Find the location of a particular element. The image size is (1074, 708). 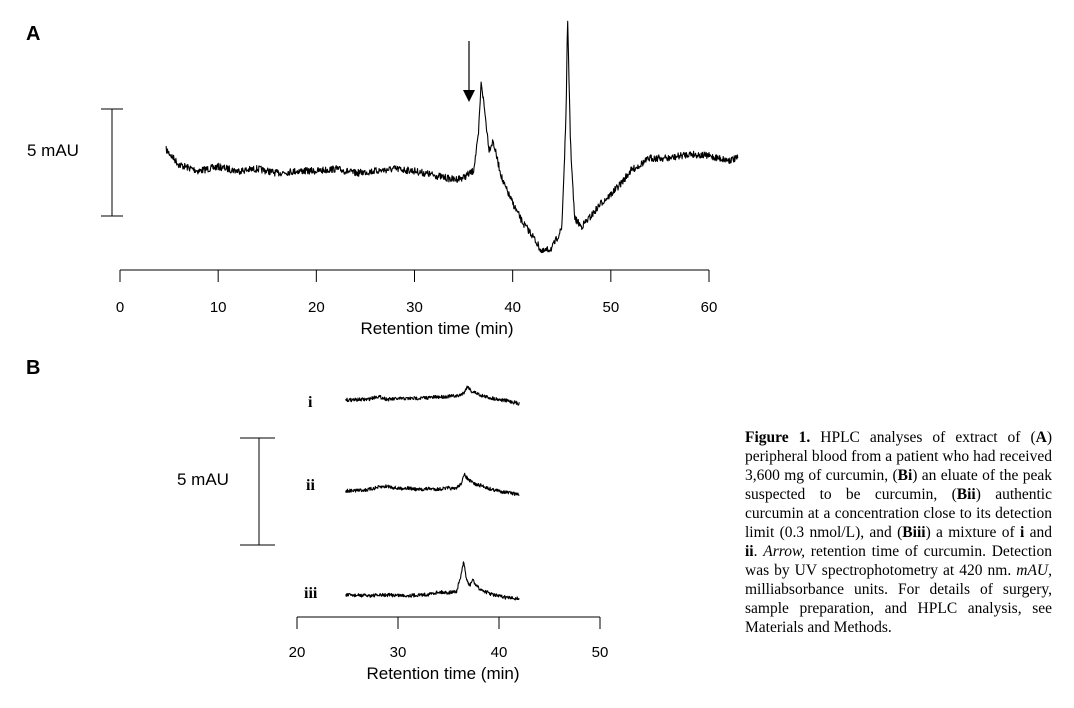

panel-a-scale-bar is located at coordinates (112, 162).